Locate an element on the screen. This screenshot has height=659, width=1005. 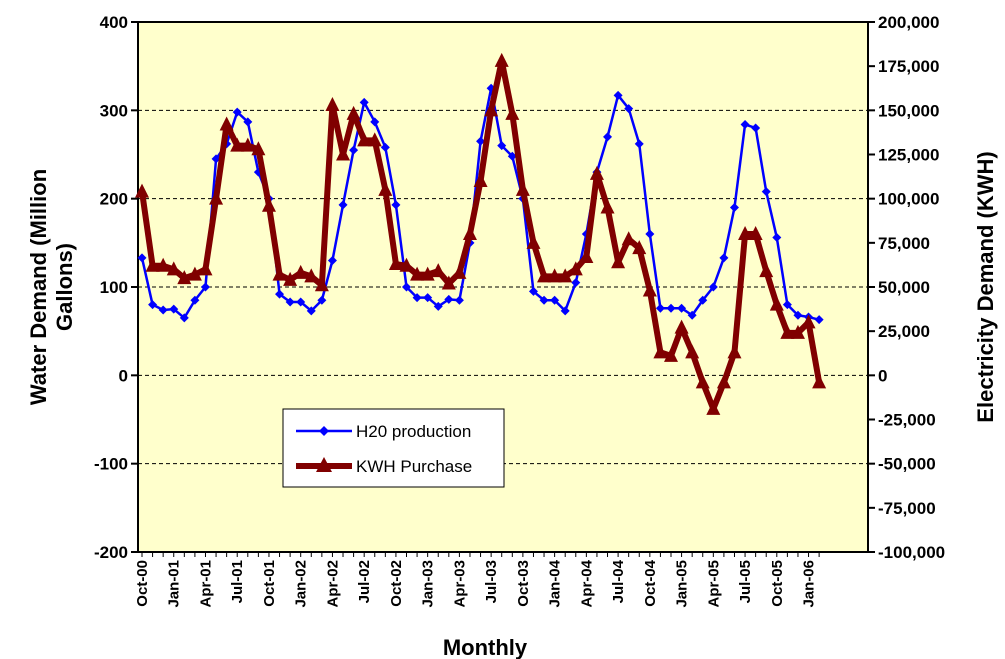
right-tick-label: 0 is located at coordinates (882, 375).